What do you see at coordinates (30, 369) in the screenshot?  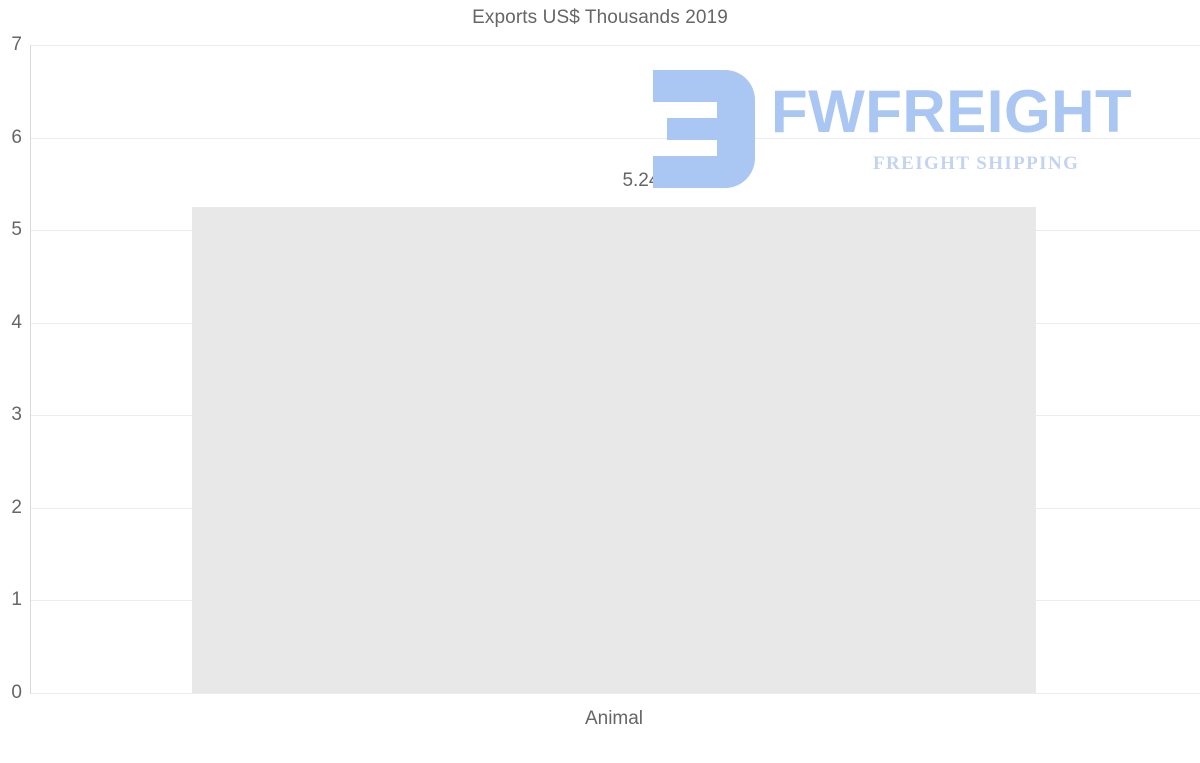 I see `y-axis-line` at bounding box center [30, 369].